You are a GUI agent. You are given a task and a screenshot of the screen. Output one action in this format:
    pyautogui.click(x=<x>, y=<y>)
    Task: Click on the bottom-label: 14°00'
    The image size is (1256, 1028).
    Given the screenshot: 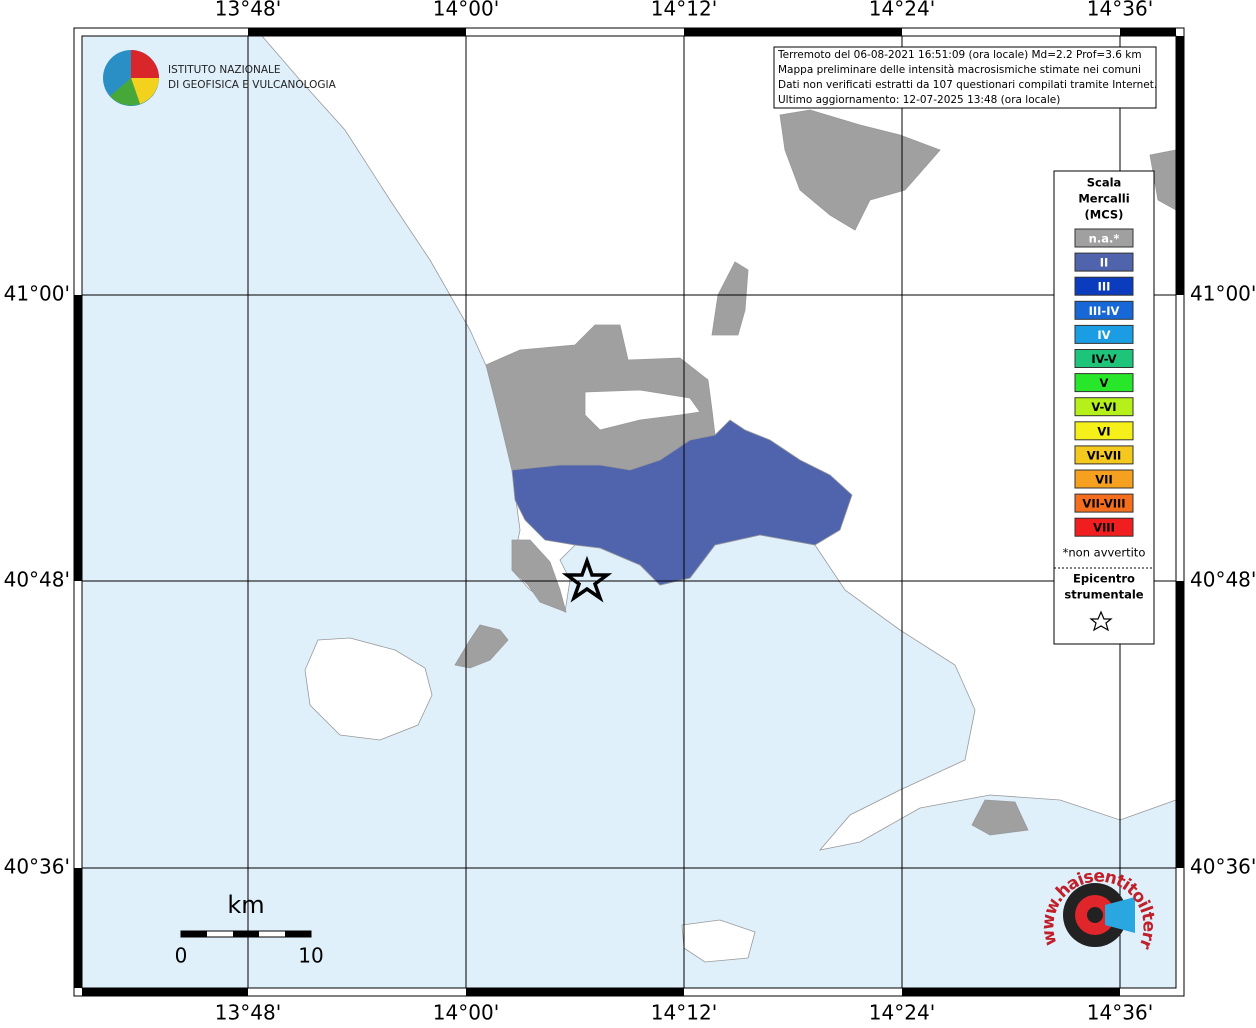 What is the action you would take?
    pyautogui.click(x=466, y=1013)
    